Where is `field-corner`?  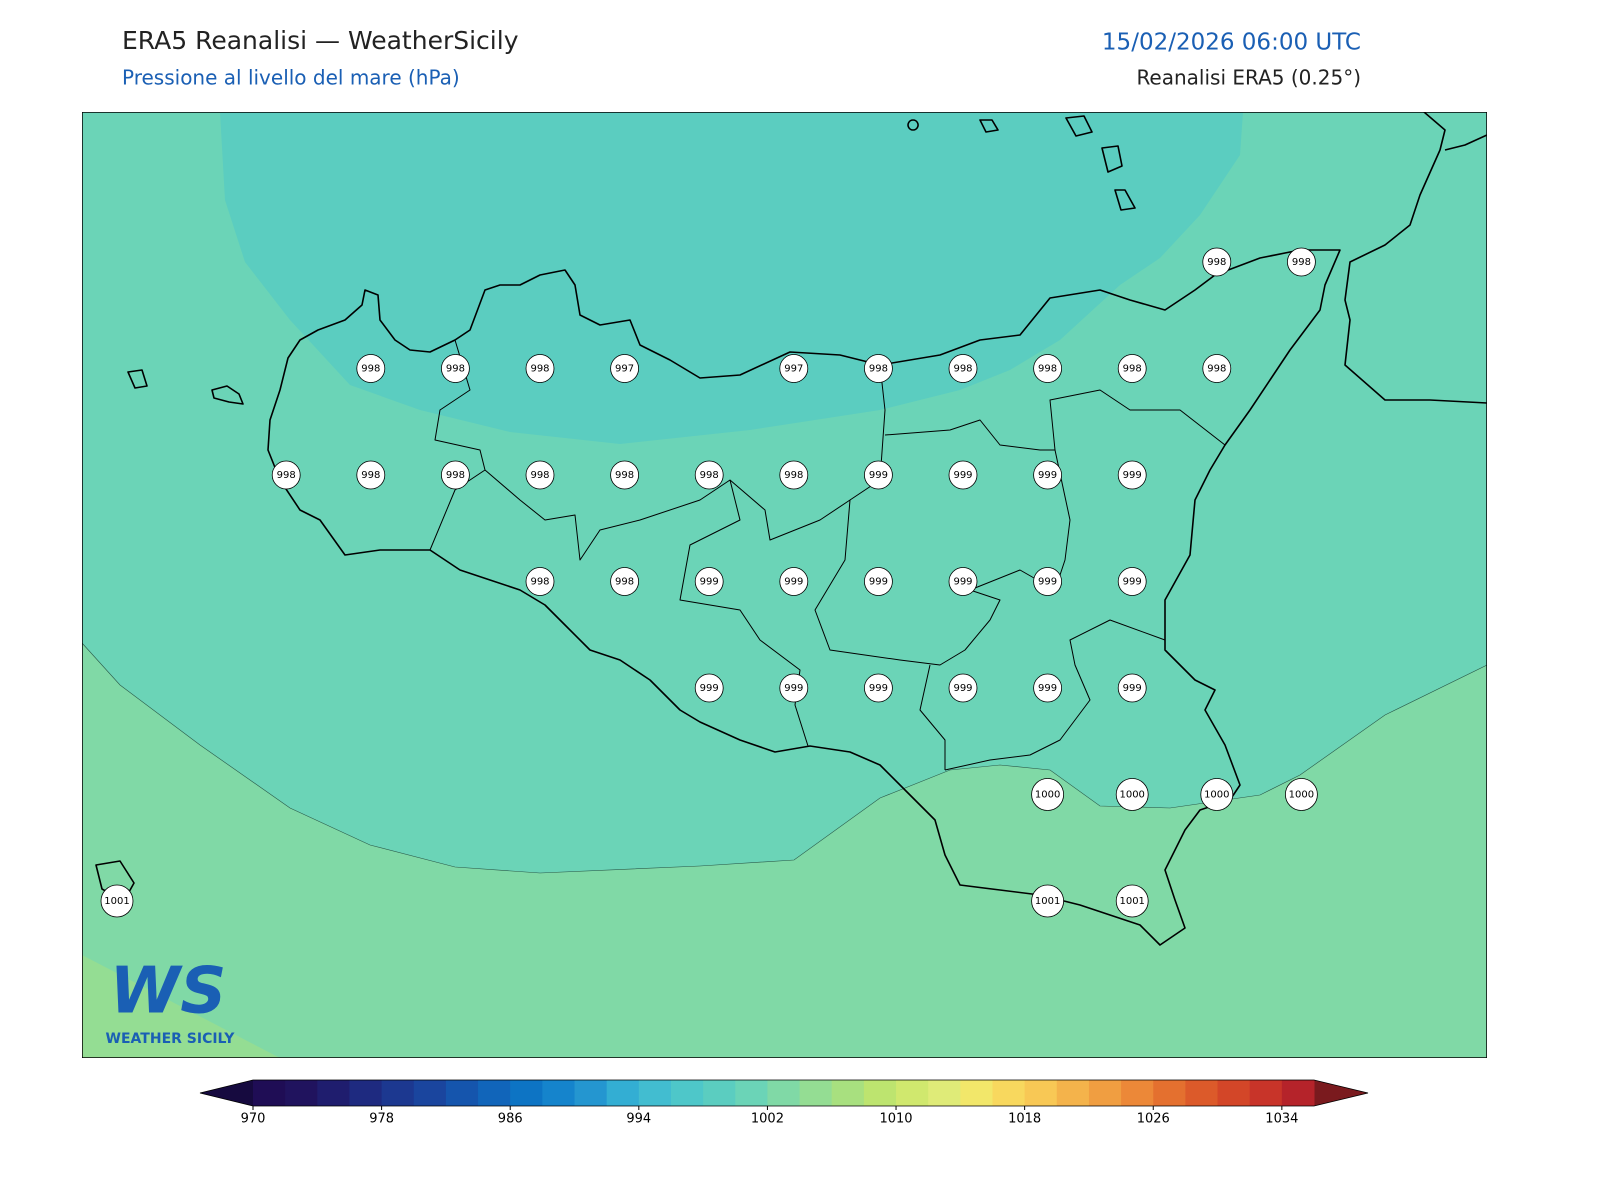 field-corner is located at coordinates (181, 1006).